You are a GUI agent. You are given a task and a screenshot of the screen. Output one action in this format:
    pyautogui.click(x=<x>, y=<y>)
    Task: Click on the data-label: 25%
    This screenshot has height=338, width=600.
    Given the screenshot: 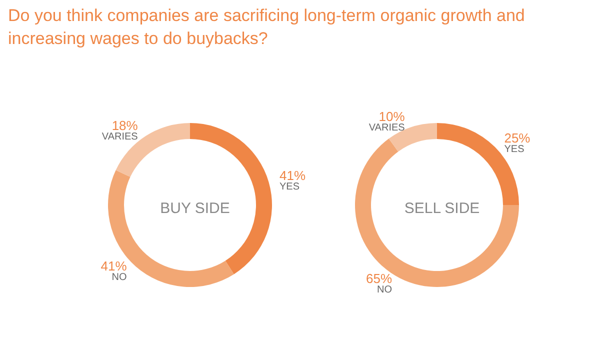 What is the action you would take?
    pyautogui.click(x=517, y=138)
    